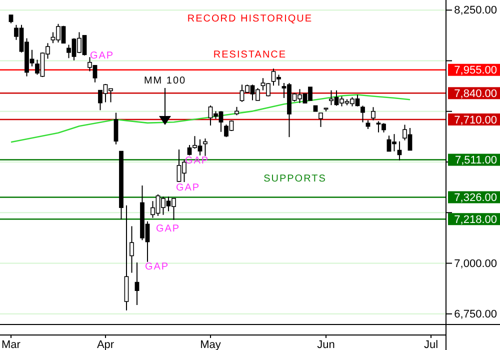 The height and width of the screenshot is (350, 500). Describe the element at coordinates (211, 344) in the screenshot. I see `x-tick-label: May` at that location.